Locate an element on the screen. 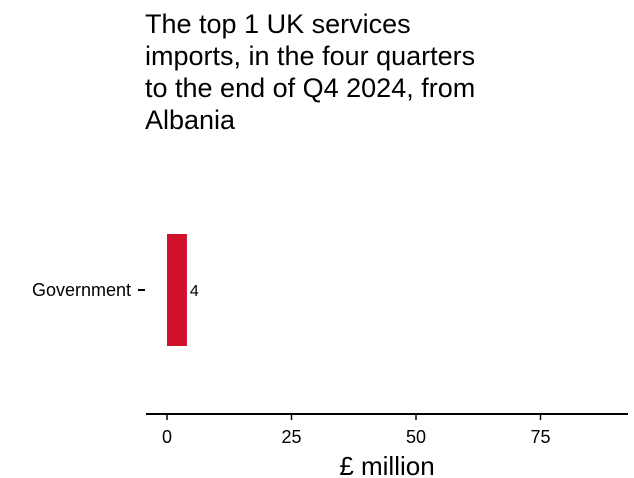 Image resolution: width=634 pixels, height=478 pixels. y-axis: Government is located at coordinates (88, 290).